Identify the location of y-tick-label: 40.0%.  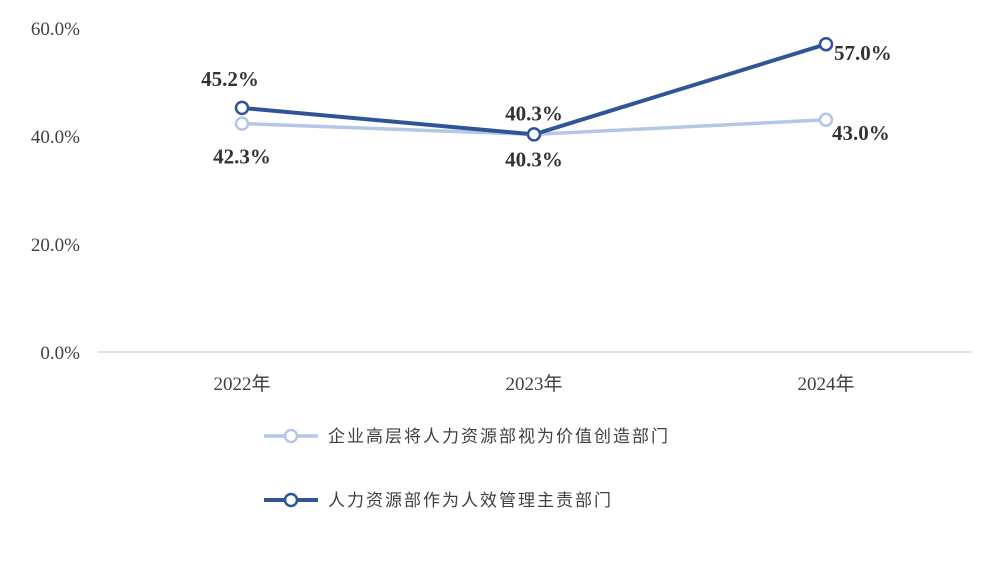
(55, 137).